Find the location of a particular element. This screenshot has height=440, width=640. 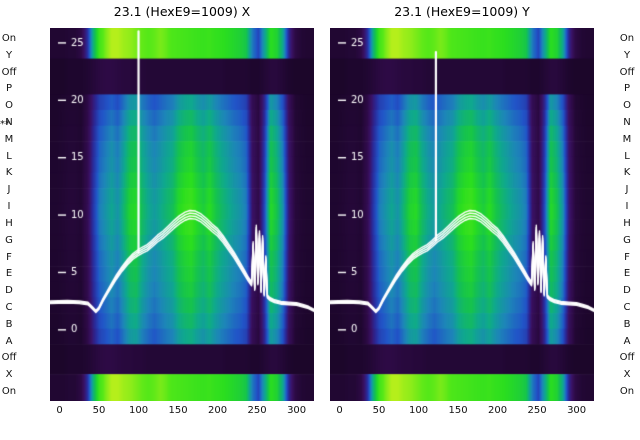

left-channel-labels: On Y Off P O N M L K J I H G F E D C B A Off X On is located at coordinates (9, 220).